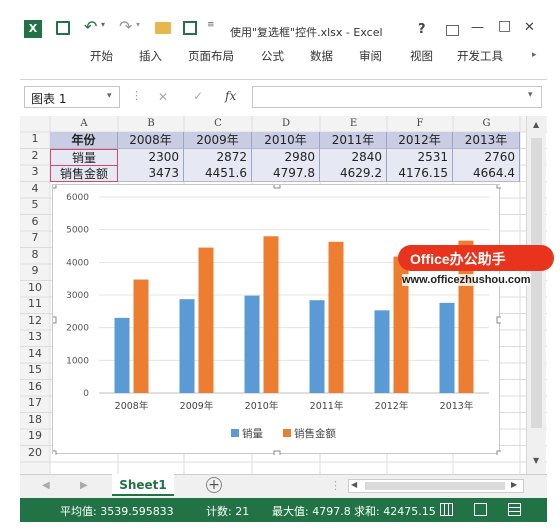 Image resolution: width=560 pixels, height=532 pixels. I want to click on table-header-cell: 2008年, so click(151, 140).